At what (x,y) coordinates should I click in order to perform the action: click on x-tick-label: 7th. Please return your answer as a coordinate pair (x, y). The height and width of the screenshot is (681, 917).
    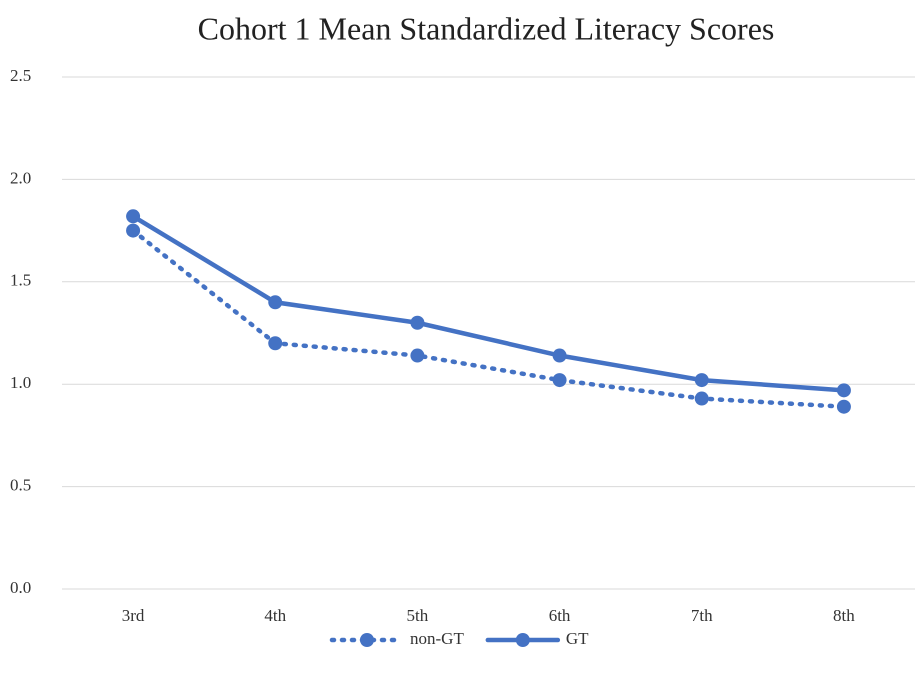
    Looking at the image, I should click on (702, 615).